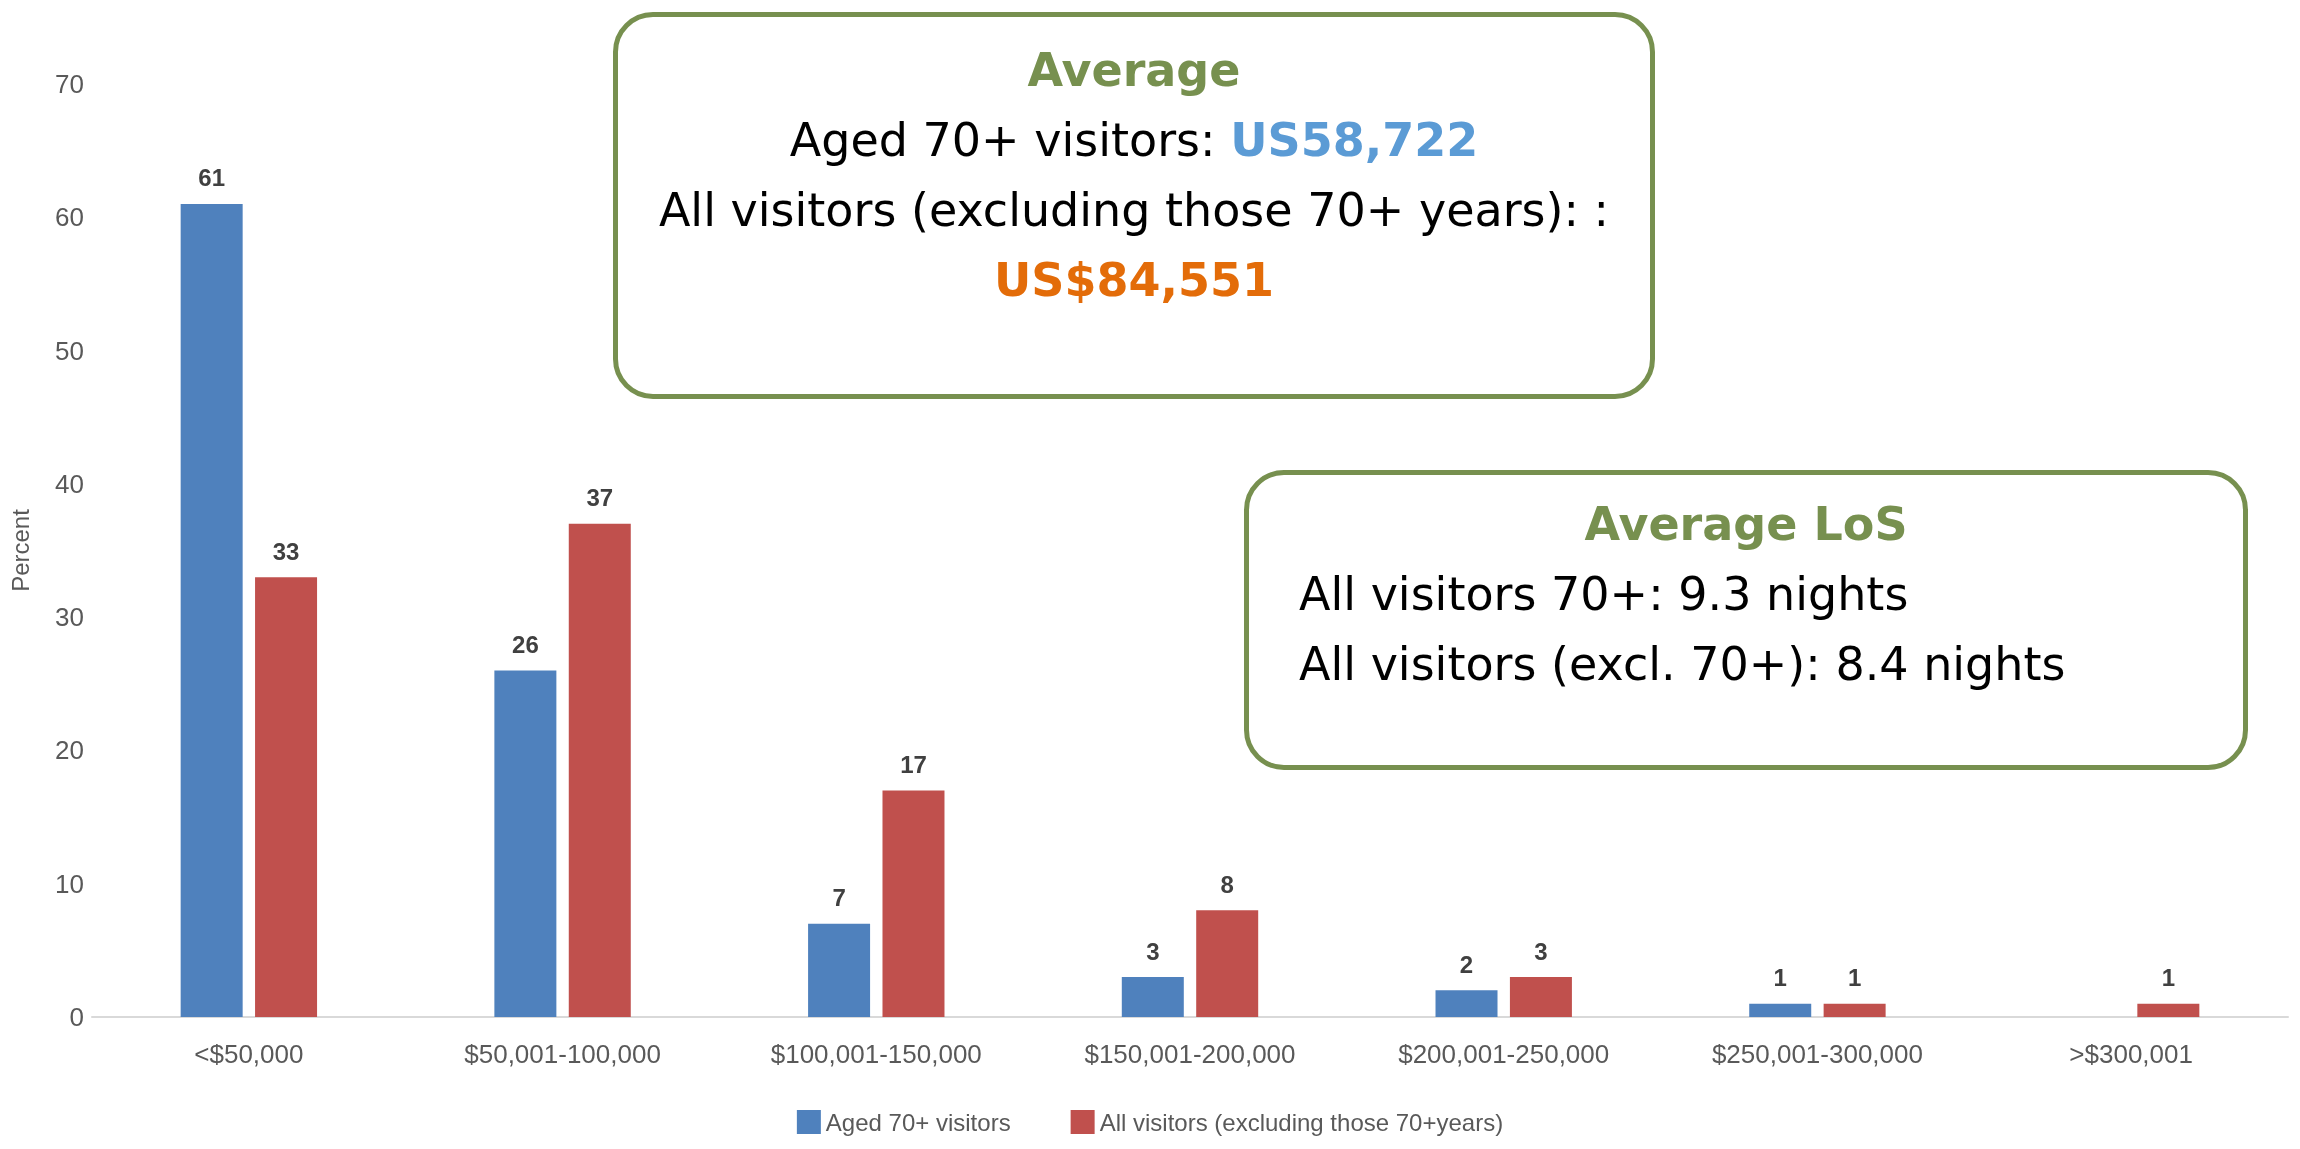 This screenshot has width=2300, height=1149. I want to click on y-tick-label: 50, so click(69, 350).